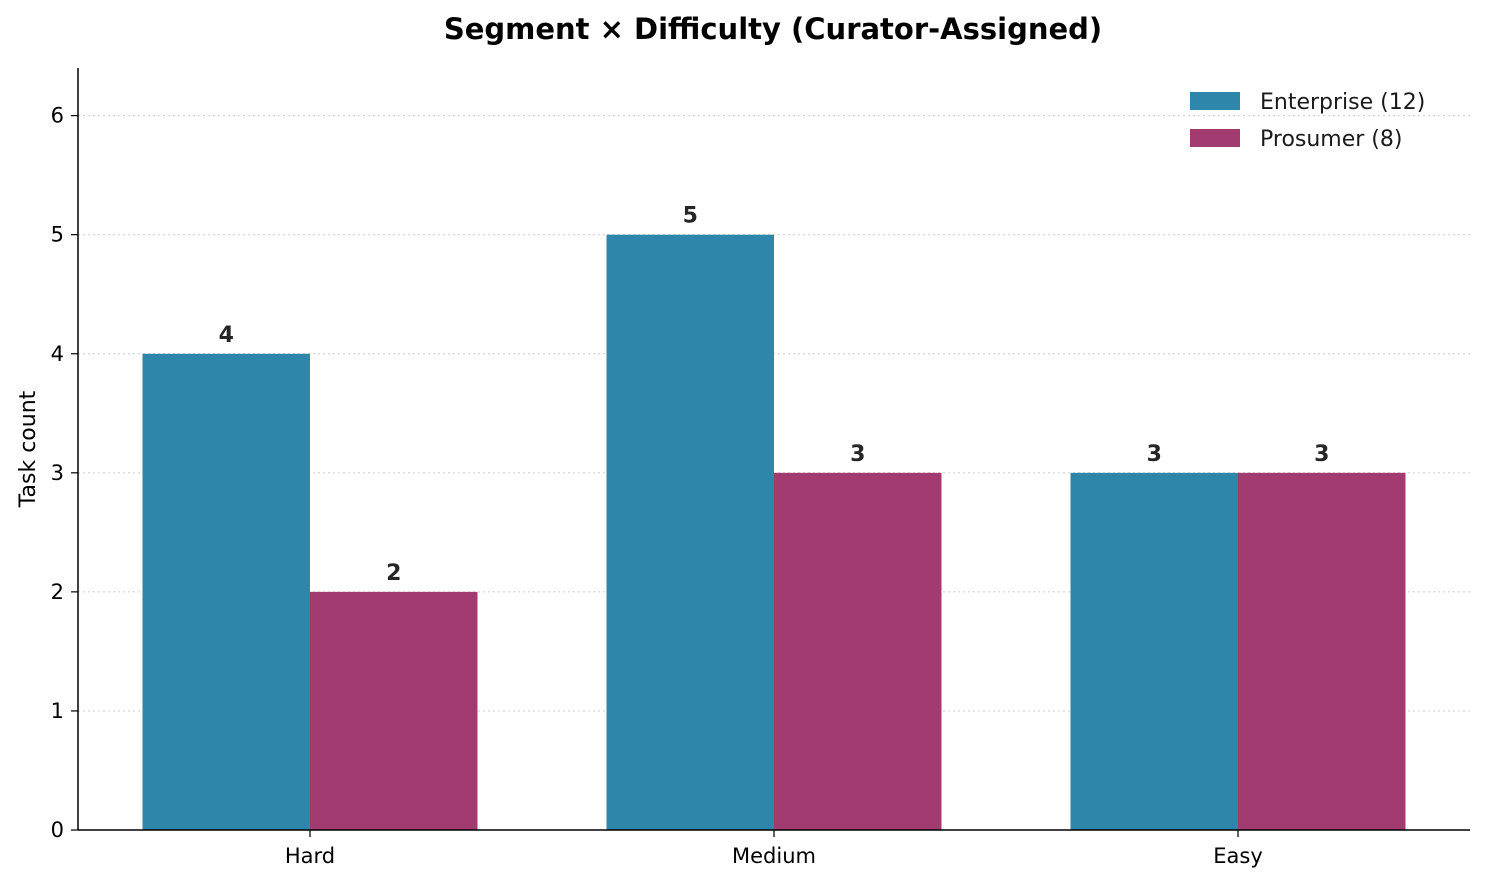 Image resolution: width=1485 pixels, height=889 pixels. What do you see at coordinates (774, 856) in the screenshot?
I see `x-tick-label: Medium` at bounding box center [774, 856].